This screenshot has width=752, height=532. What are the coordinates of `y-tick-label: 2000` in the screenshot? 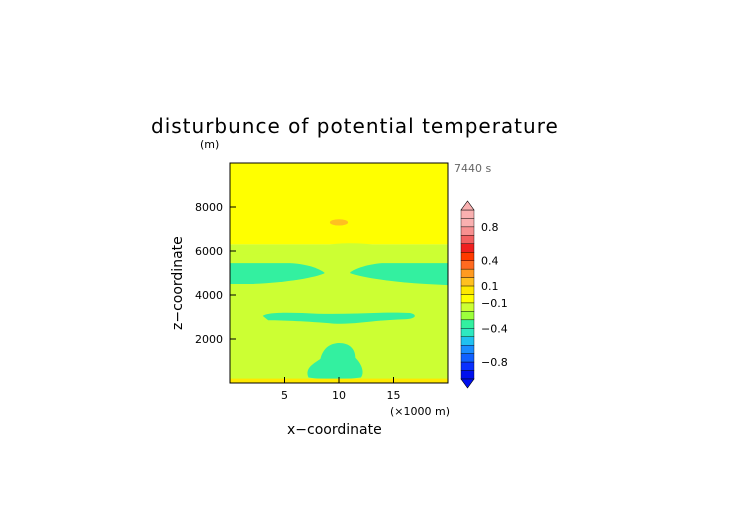 It's located at (209, 339).